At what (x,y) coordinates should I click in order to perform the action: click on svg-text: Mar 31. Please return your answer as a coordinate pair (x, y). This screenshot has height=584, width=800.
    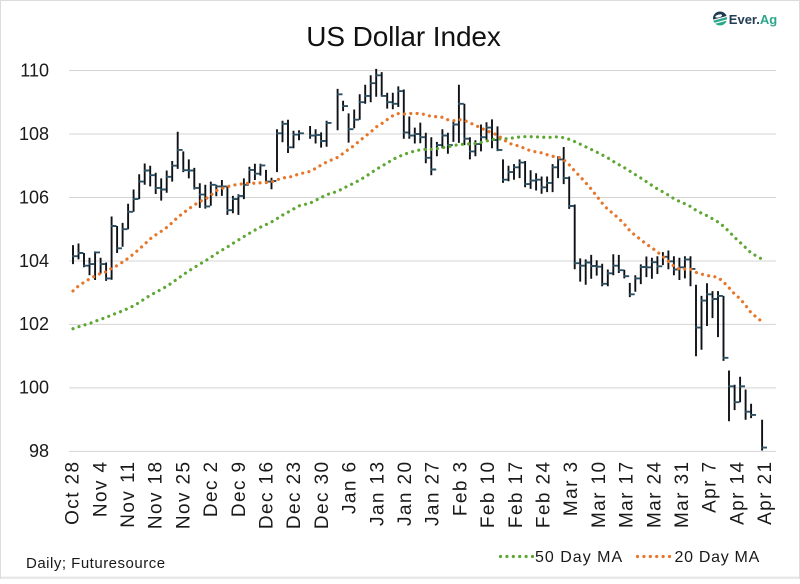
    Looking at the image, I should click on (682, 495).